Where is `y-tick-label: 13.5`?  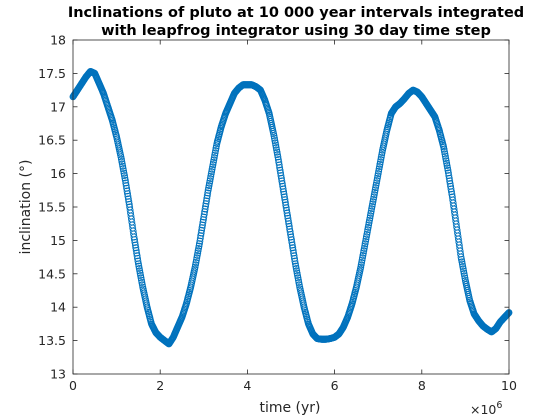
y-tick-label: 13.5 is located at coordinates (52, 340).